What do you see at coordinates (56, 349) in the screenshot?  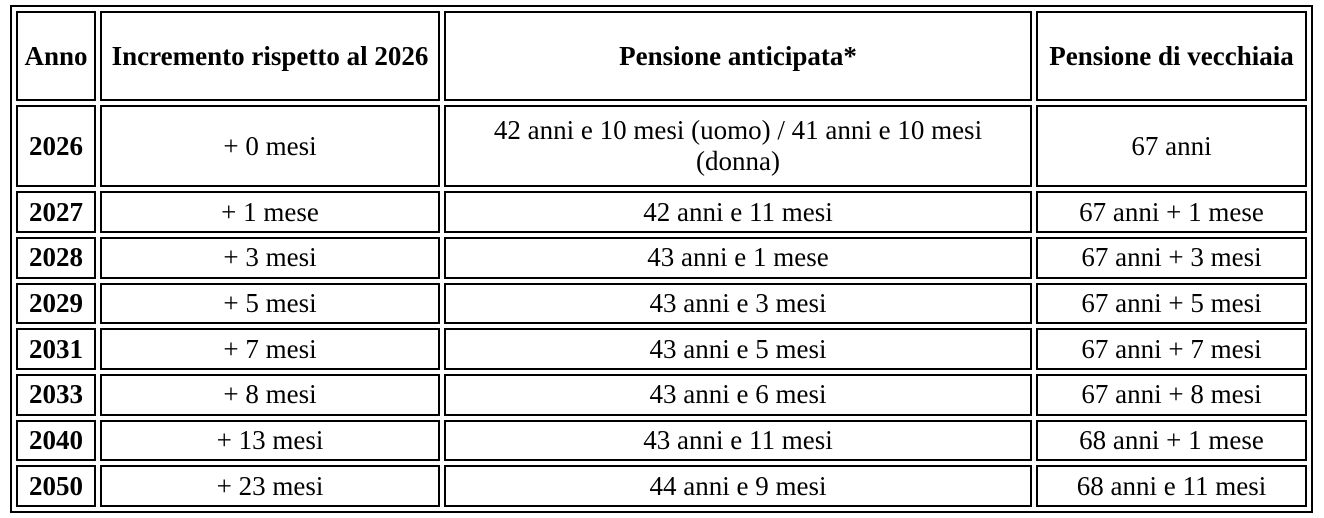 I see `year-cell: 2031` at bounding box center [56, 349].